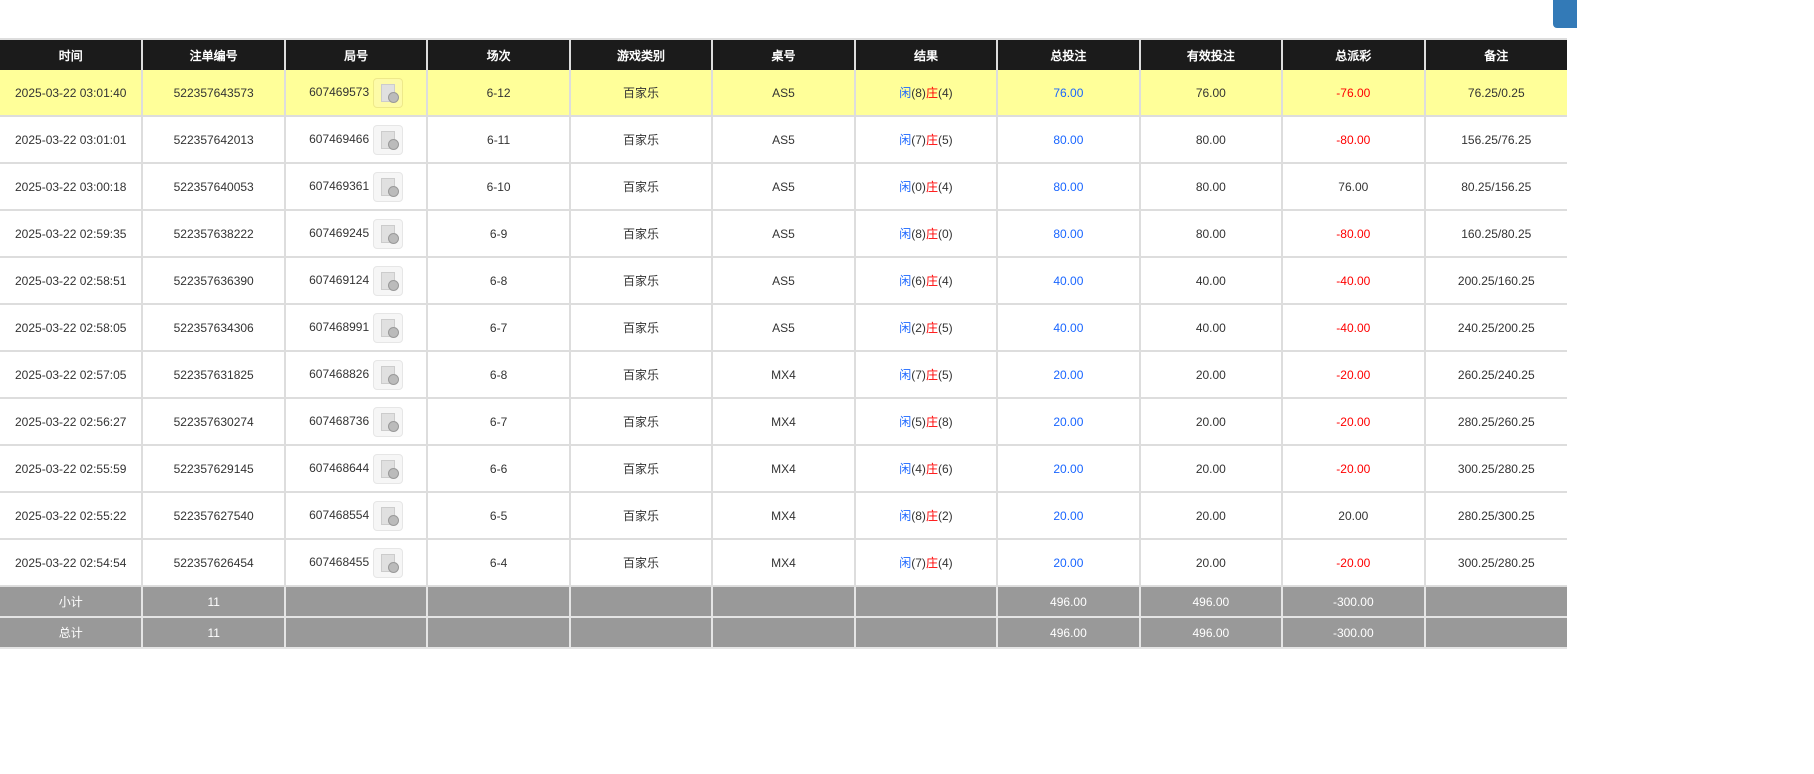 Image resolution: width=1814 pixels, height=774 pixels. What do you see at coordinates (1495, 54) in the screenshot?
I see `header-note: 备注` at bounding box center [1495, 54].